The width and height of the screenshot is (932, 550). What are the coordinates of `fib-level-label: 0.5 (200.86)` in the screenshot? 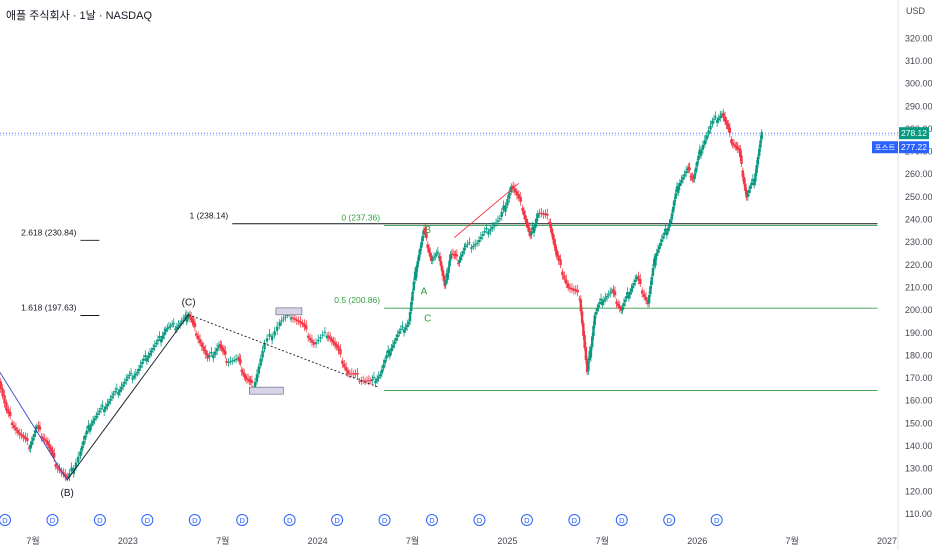 It's located at (357, 300).